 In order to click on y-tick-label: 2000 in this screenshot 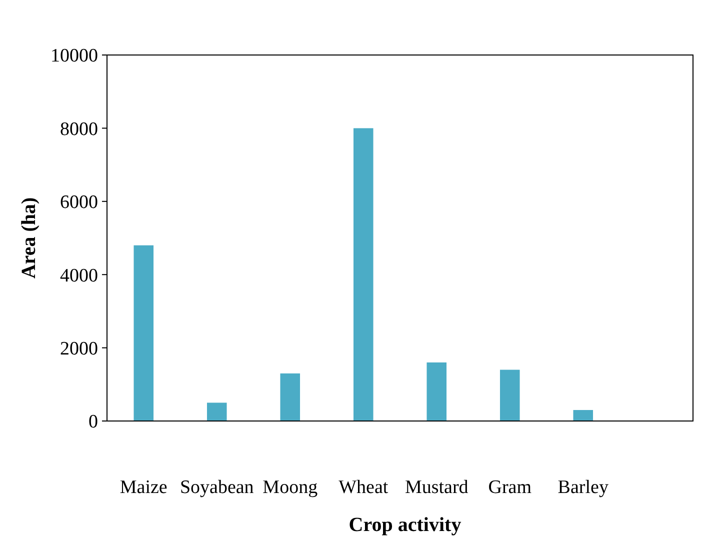, I will do `click(79, 349)`.